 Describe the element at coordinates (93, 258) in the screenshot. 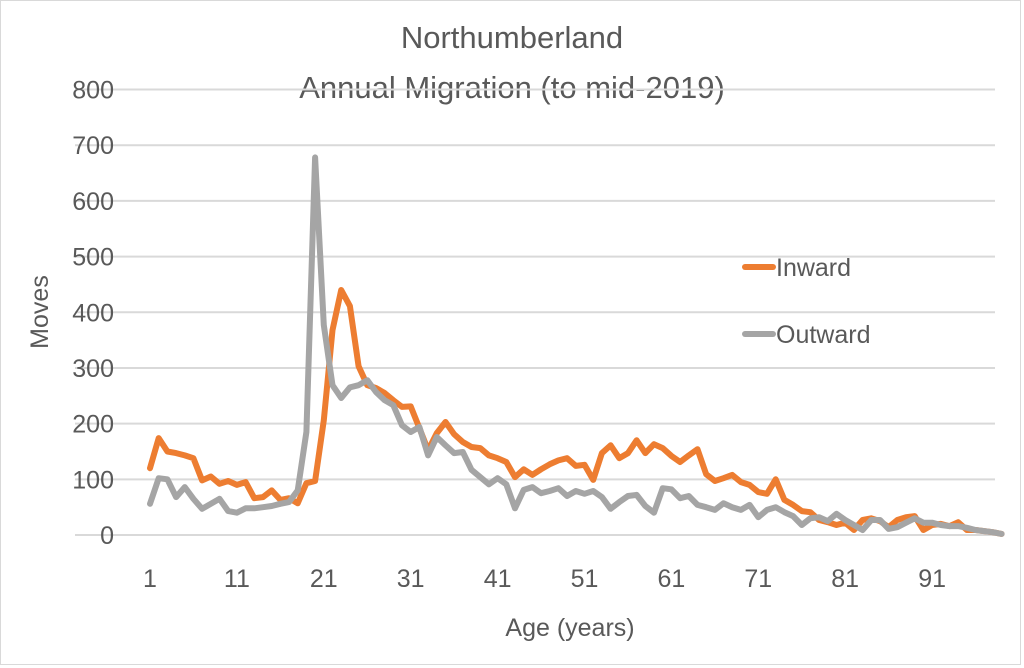

I see `y-tick-label: 500` at that location.